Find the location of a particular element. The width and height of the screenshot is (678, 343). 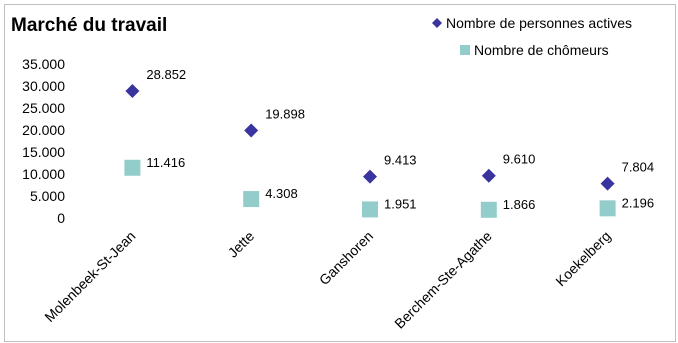

x-tick-label: Molenbeek-St-Jean is located at coordinates (89, 276).